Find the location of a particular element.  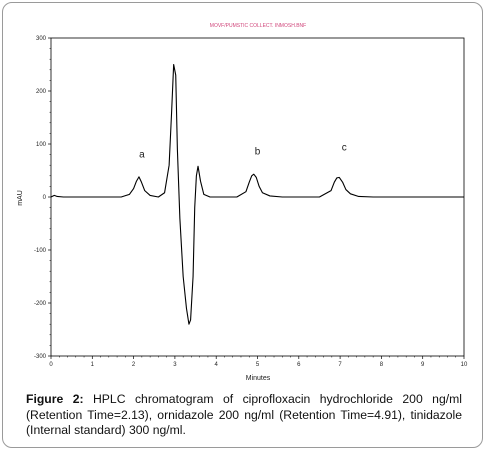

y-tick-label: -100 is located at coordinates (40, 251).